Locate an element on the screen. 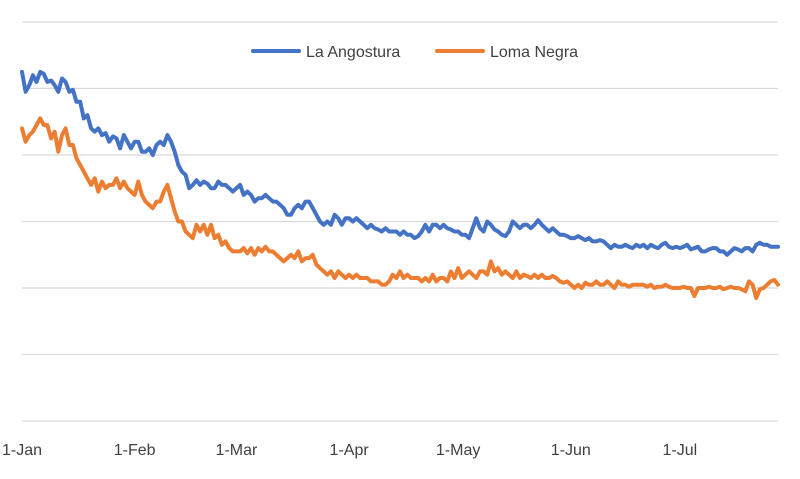 This screenshot has width=800, height=479. x-axis: 1-Jan 1-Feb 1-Mar 1-Apr 1-May 1-Jun 1-Jul is located at coordinates (349, 450).